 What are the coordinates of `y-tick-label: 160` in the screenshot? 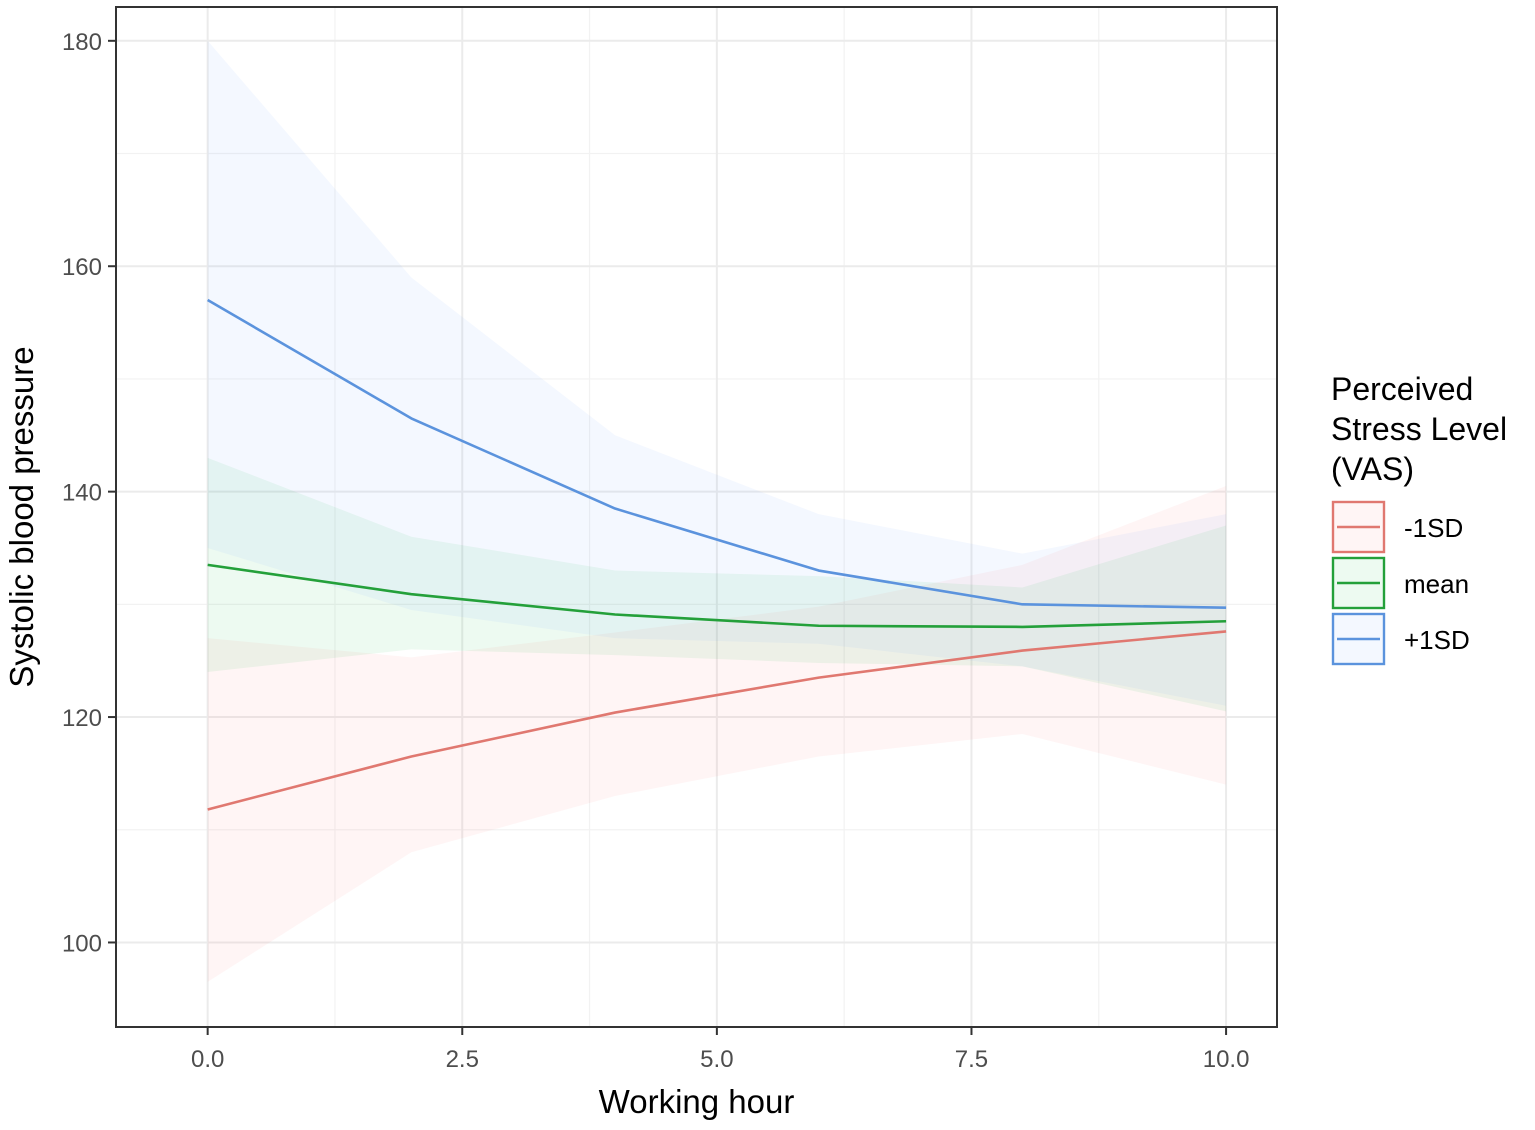 It's located at (82, 267).